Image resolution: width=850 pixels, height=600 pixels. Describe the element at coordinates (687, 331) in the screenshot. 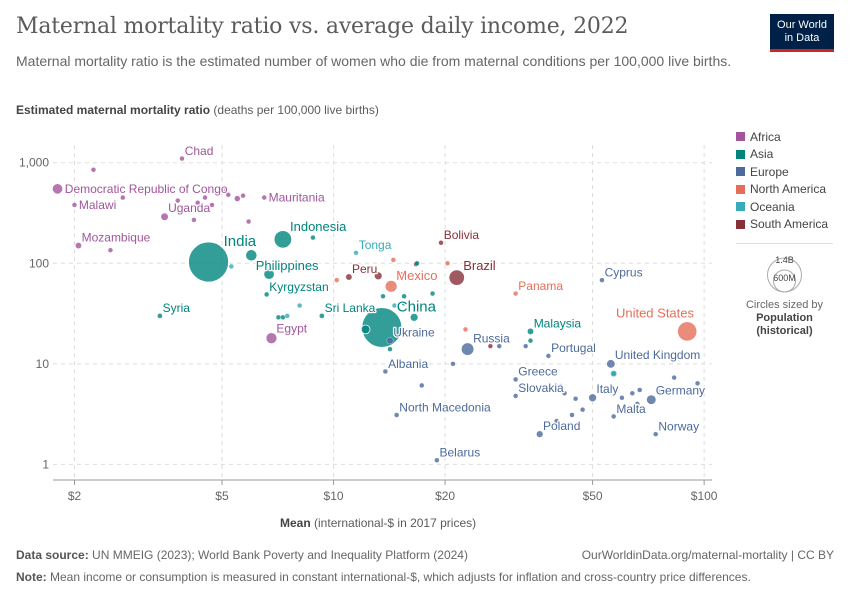

I see `point-united-states` at that location.